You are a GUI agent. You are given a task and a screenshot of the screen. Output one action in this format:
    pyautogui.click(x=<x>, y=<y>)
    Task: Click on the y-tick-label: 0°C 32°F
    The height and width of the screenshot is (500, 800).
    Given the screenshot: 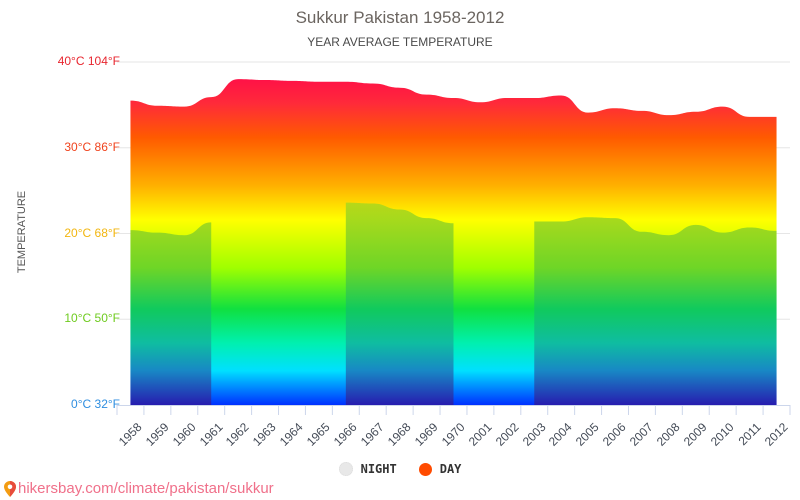 What is the action you would take?
    pyautogui.click(x=95, y=404)
    